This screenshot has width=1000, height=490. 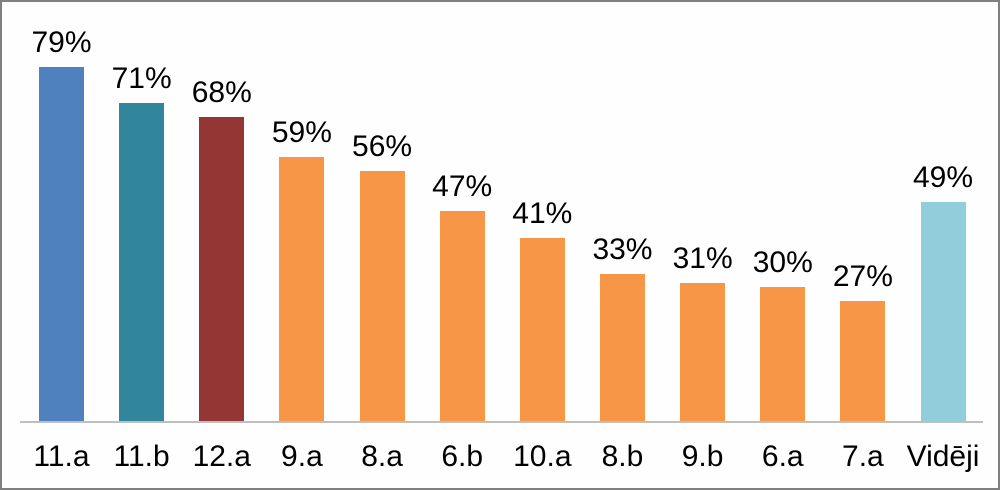 What do you see at coordinates (863, 456) in the screenshot?
I see `x-axis-label: 7.a` at bounding box center [863, 456].